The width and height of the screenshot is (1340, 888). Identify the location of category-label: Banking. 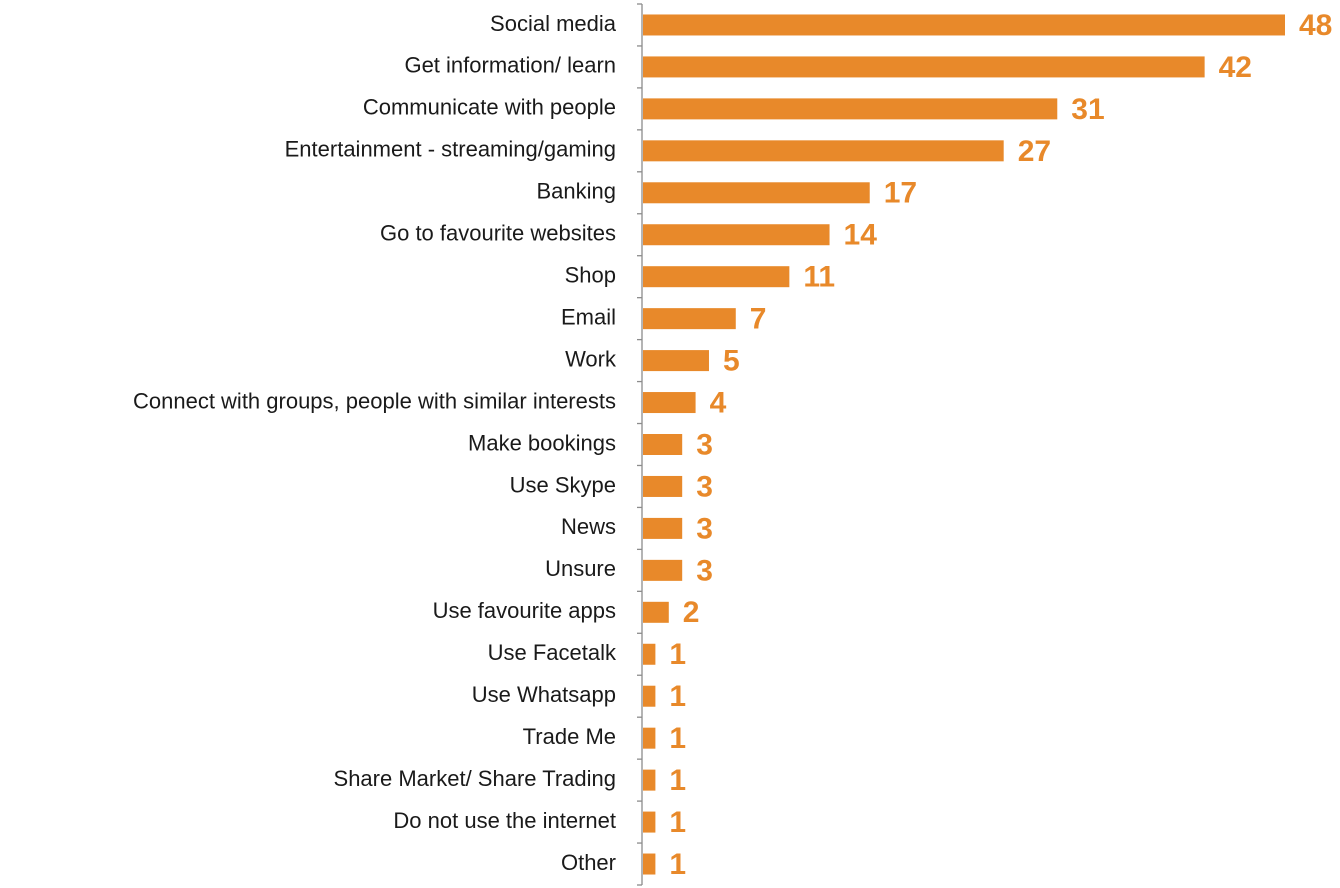
(576, 191).